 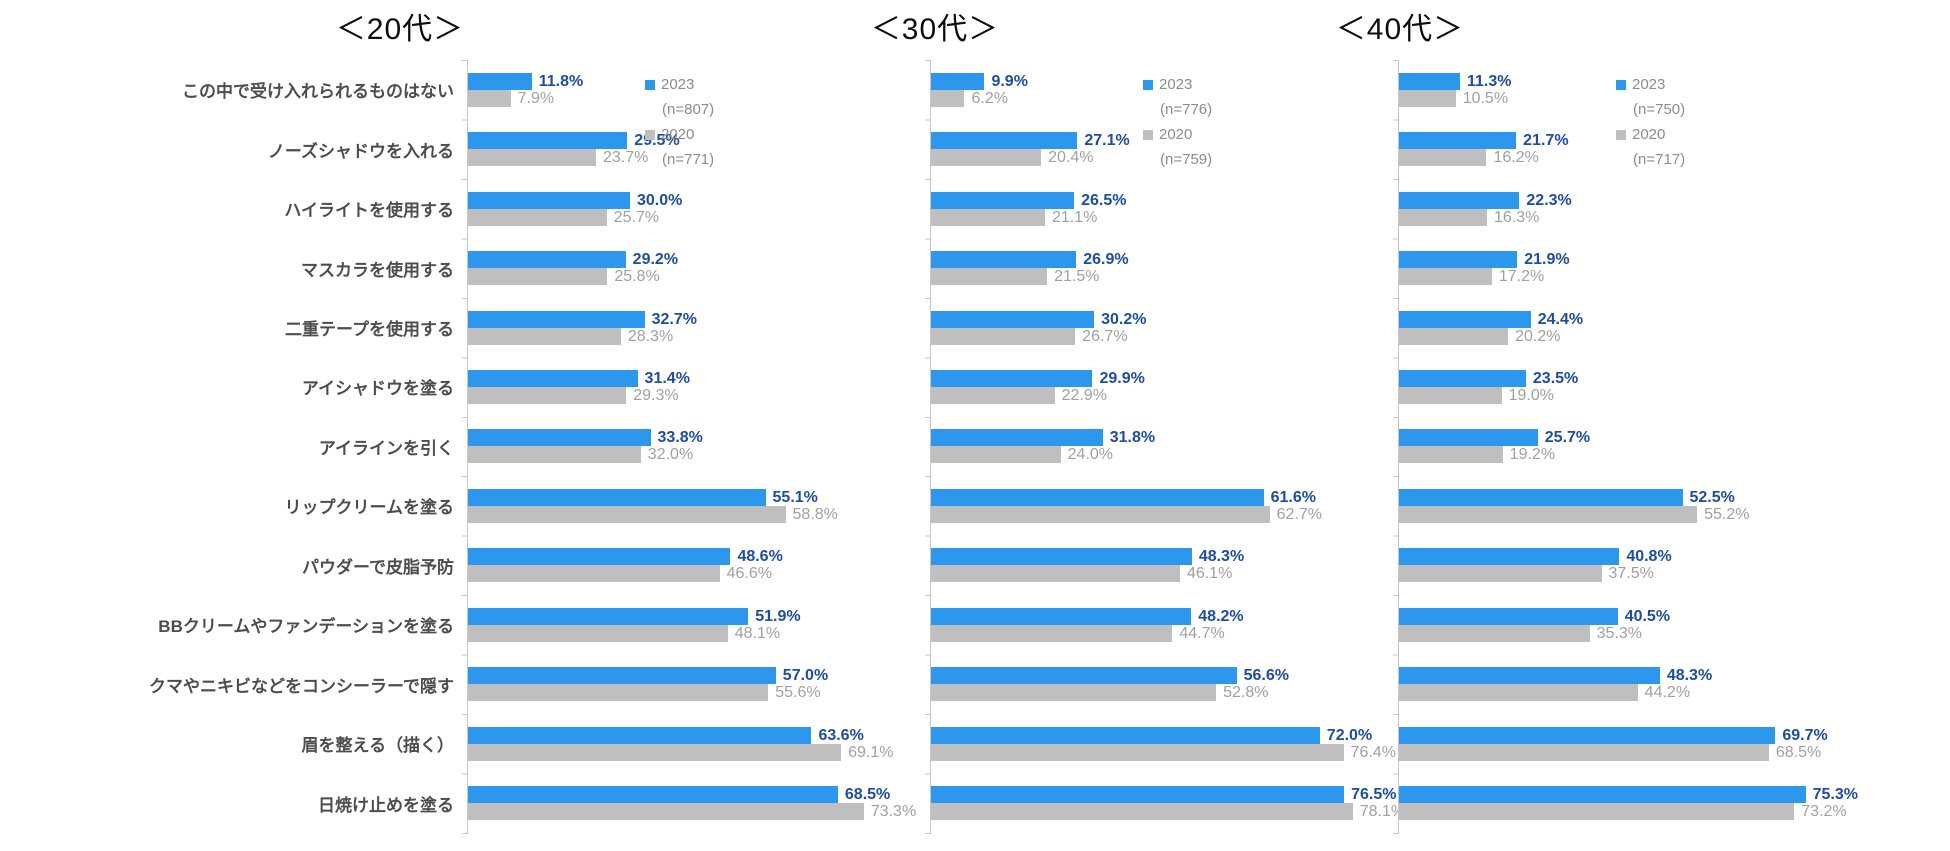 I want to click on value-label-2020: 55.2%, so click(x=1727, y=514).